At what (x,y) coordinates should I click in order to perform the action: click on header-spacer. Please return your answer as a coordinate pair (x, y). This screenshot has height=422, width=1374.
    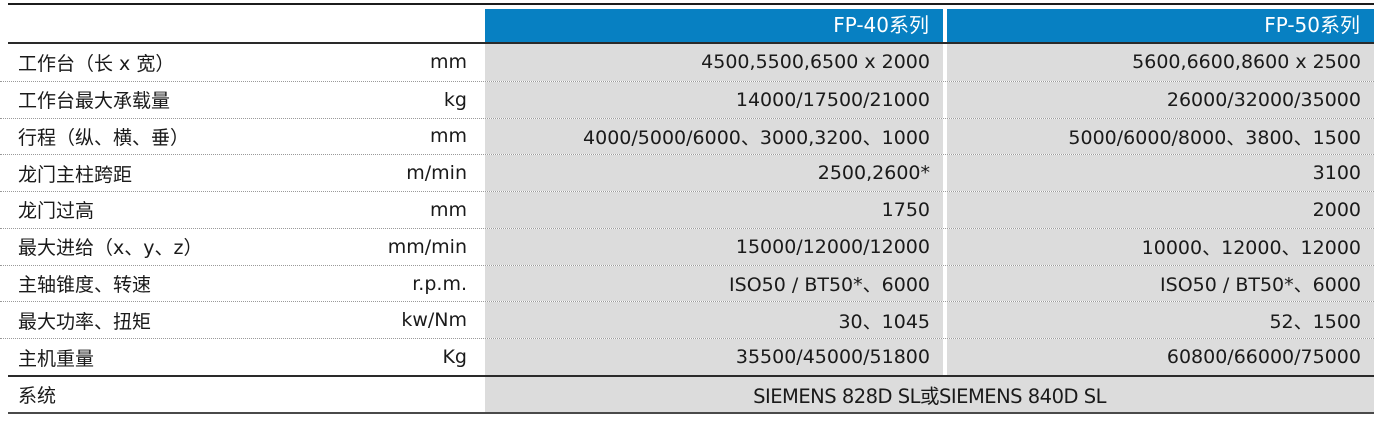
    Looking at the image, I should click on (242, 25).